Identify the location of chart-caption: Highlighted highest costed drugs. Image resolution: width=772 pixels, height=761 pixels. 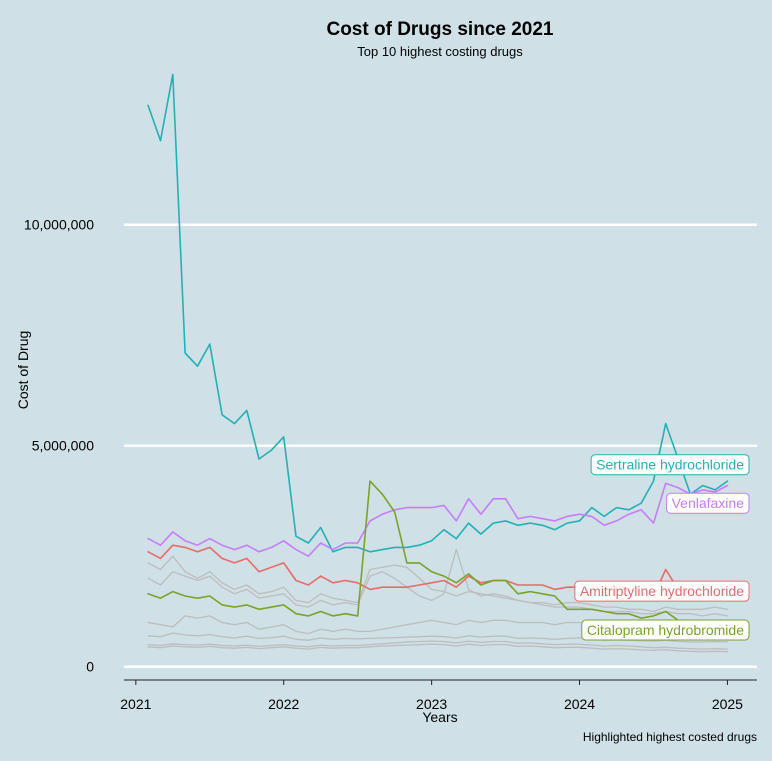
(670, 737).